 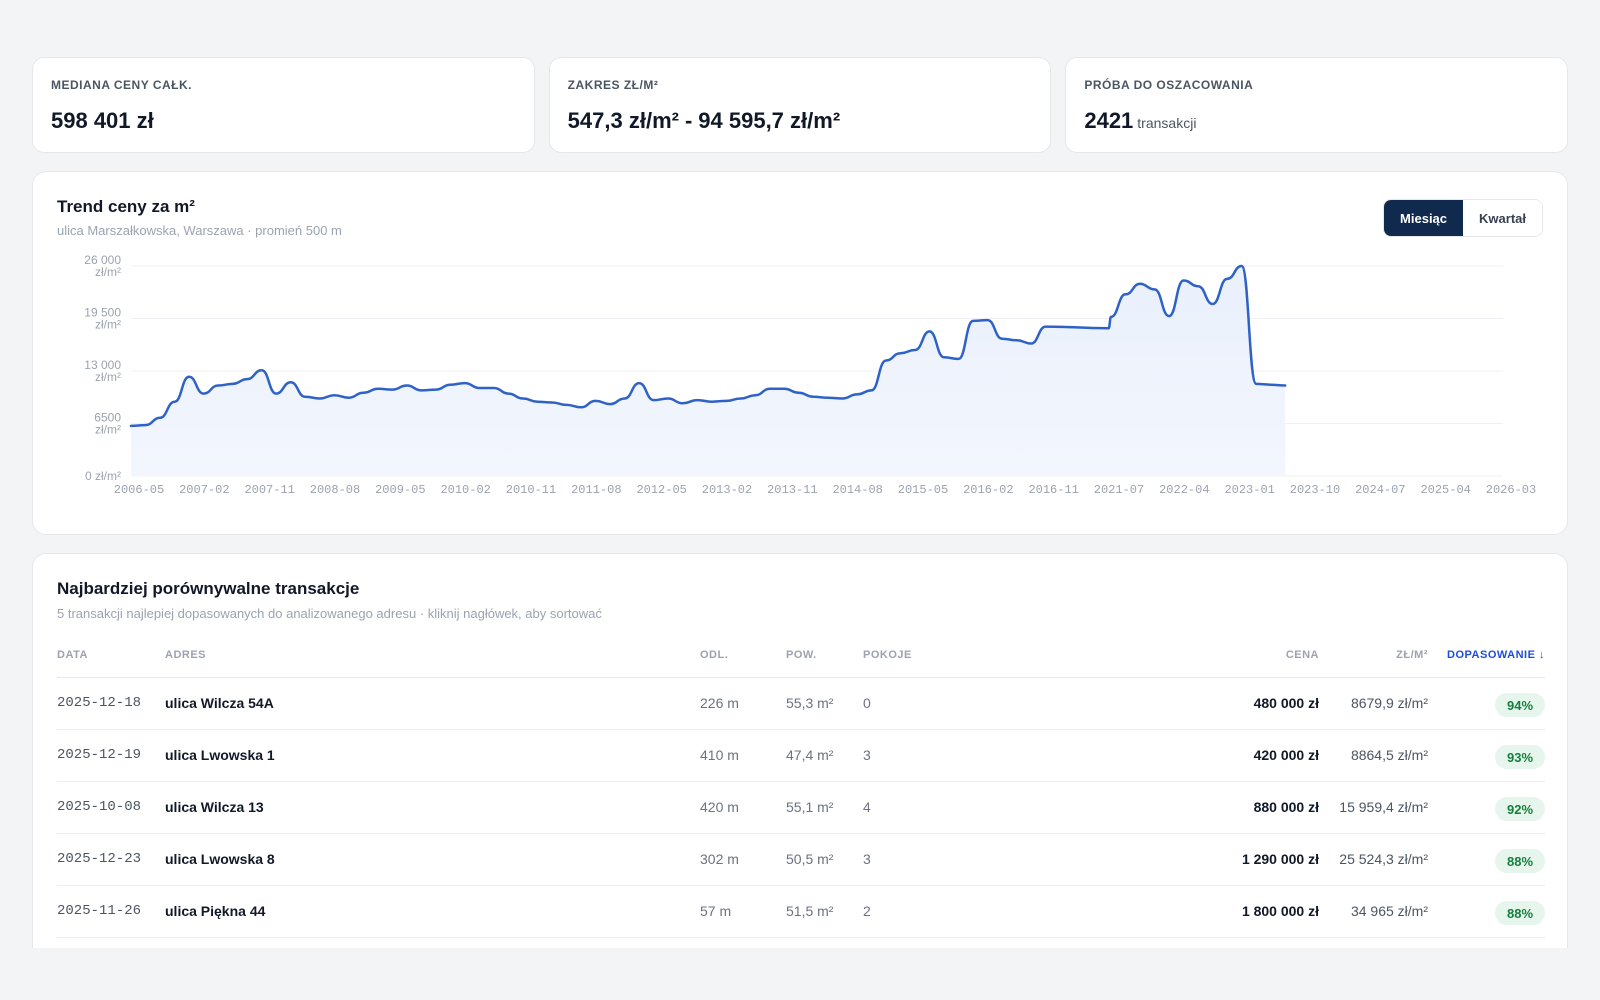 I want to click on stat-label: ZAKRES ZŁ/M², so click(x=613, y=85).